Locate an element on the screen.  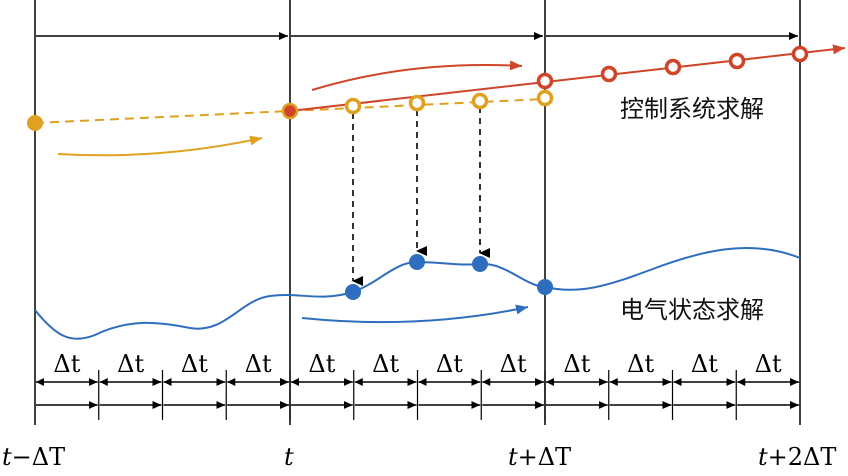
time-label-t: t is located at coordinates (289, 457).